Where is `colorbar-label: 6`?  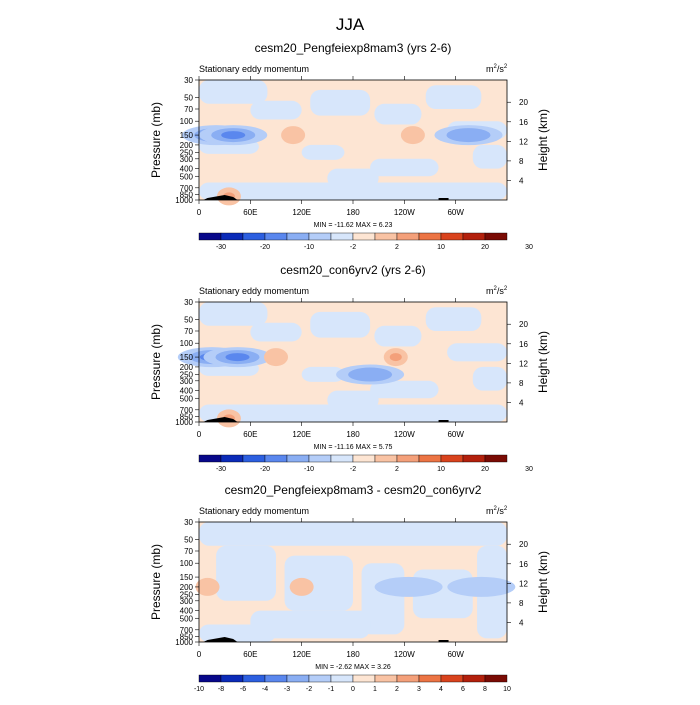 colorbar-label: 6 is located at coordinates (463, 689).